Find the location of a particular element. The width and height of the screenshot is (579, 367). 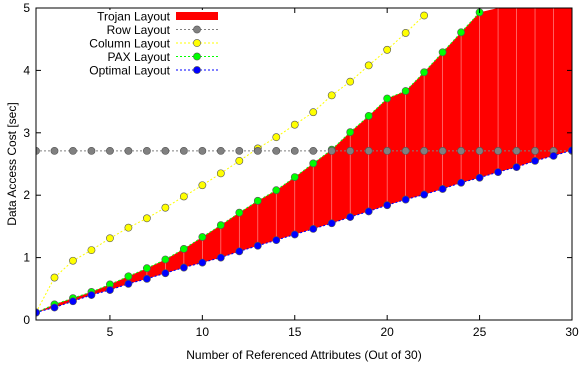

x-tick-label: 25 is located at coordinates (480, 332).